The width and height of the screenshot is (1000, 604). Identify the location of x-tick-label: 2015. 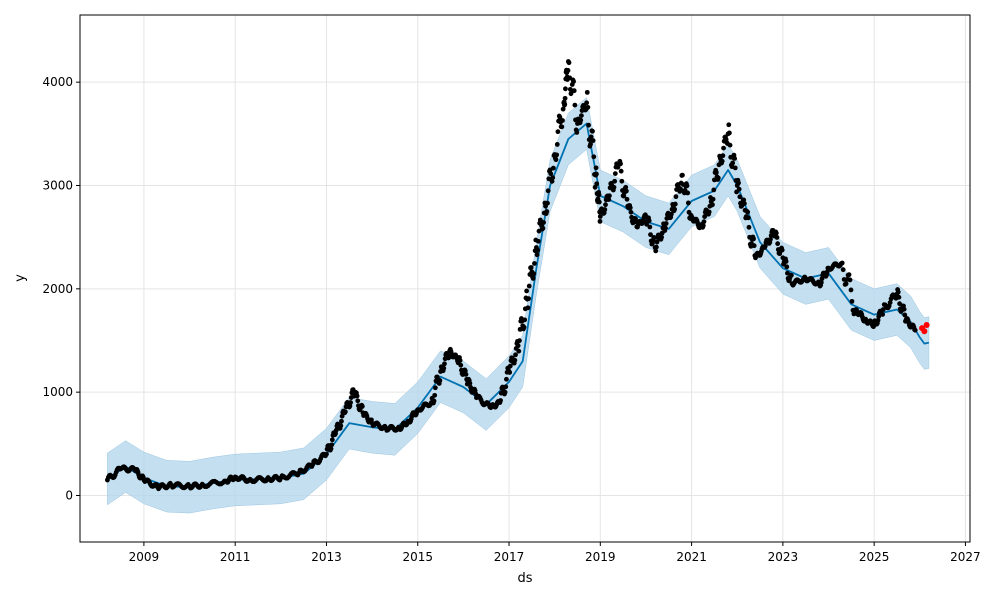
(417, 557).